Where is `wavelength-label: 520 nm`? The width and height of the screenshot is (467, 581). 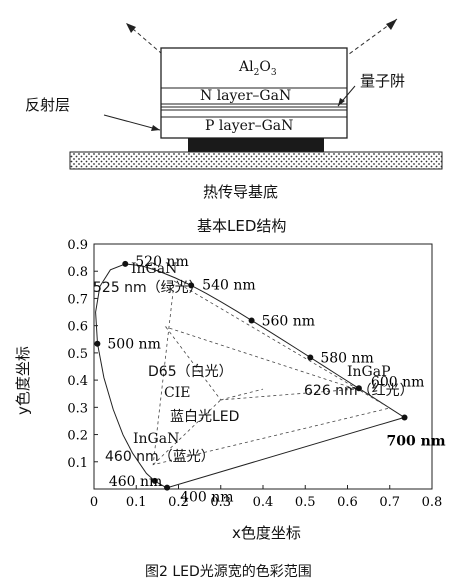 wavelength-label: 520 nm is located at coordinates (161, 262).